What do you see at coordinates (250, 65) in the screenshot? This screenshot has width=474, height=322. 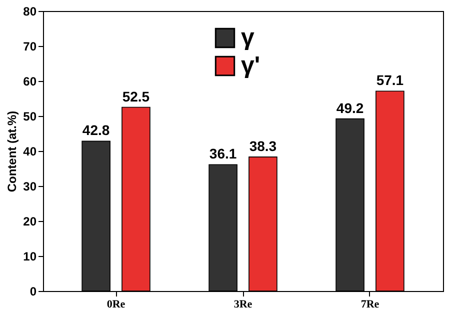 I see `legend-label: γ'` at bounding box center [250, 65].